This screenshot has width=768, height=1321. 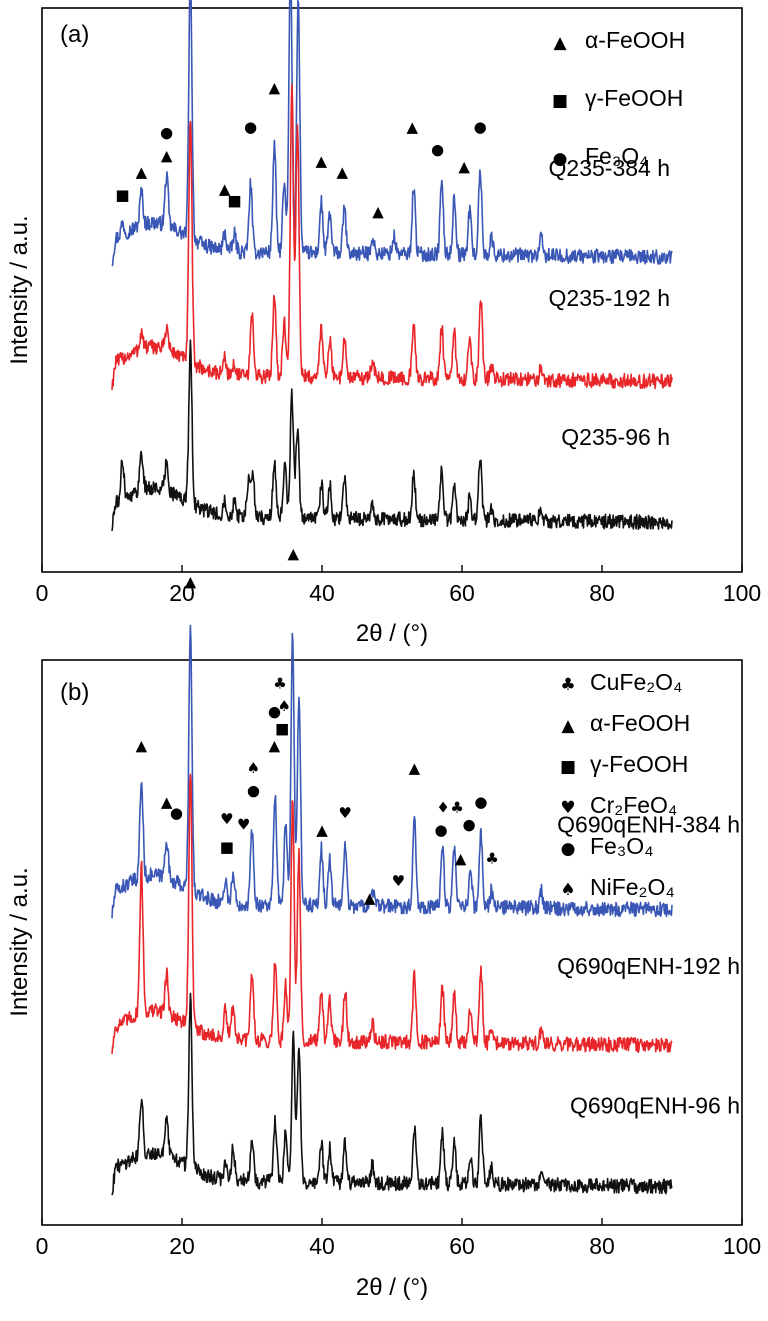 What do you see at coordinates (567, 890) in the screenshot?
I see `legend-marker: ♠` at bounding box center [567, 890].